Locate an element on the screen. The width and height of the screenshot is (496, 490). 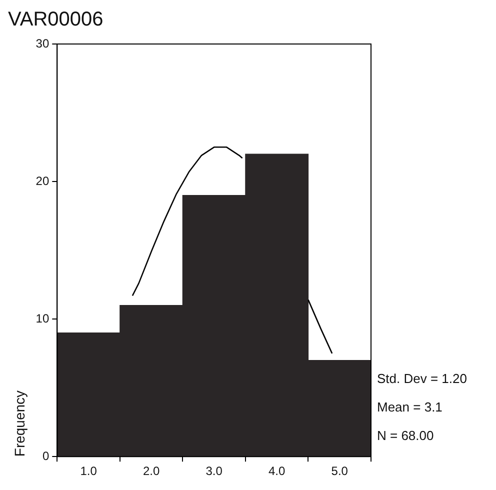
x-tick-label: 3.0 is located at coordinates (214, 471).